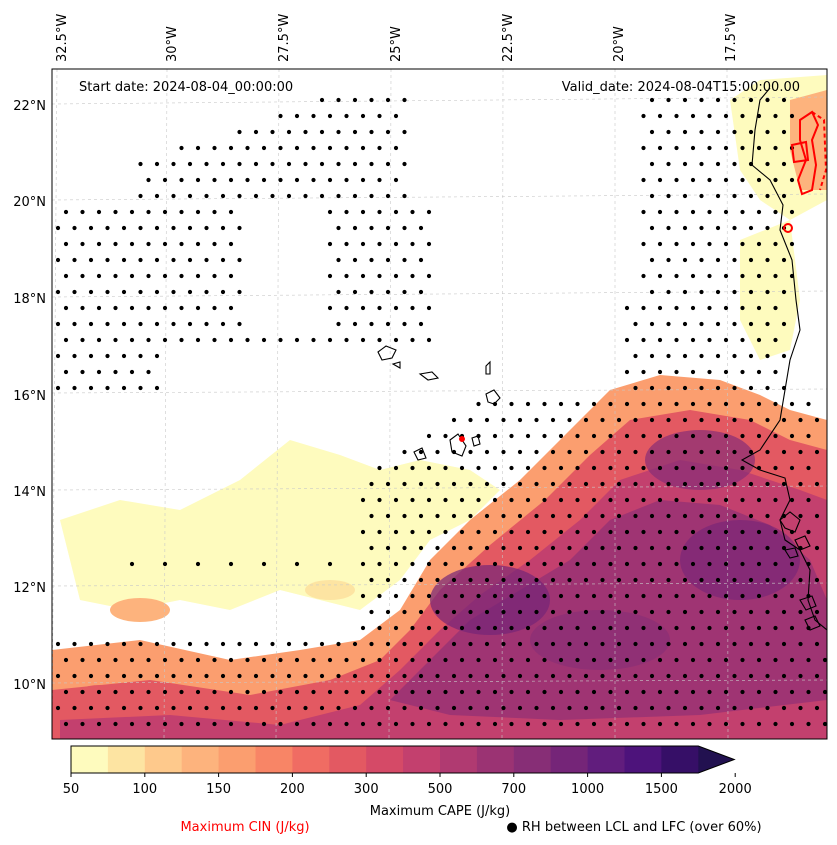 Image resolution: width=837 pixels, height=845 pixels. Describe the element at coordinates (819, 151) in the screenshot. I see `cin-contour-dashed` at that location.